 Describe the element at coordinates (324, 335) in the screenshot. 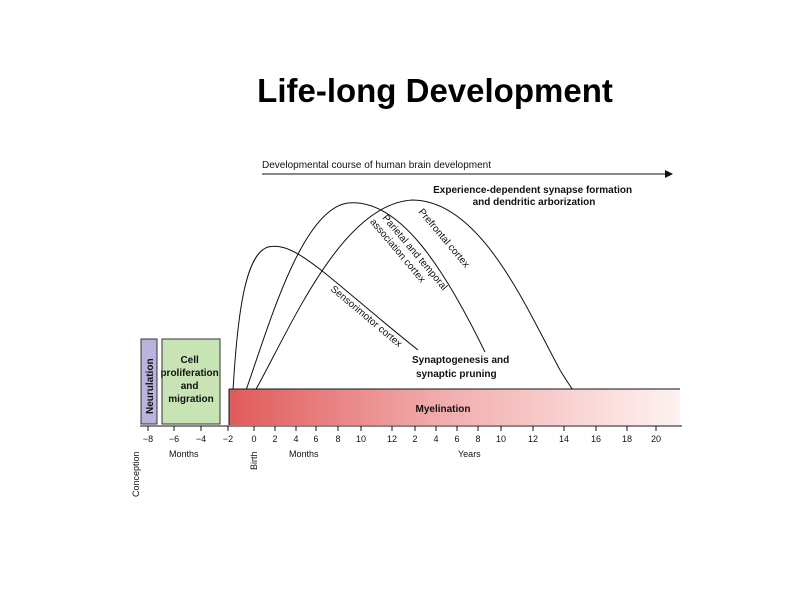

I see `sensorimotor-curve` at that location.